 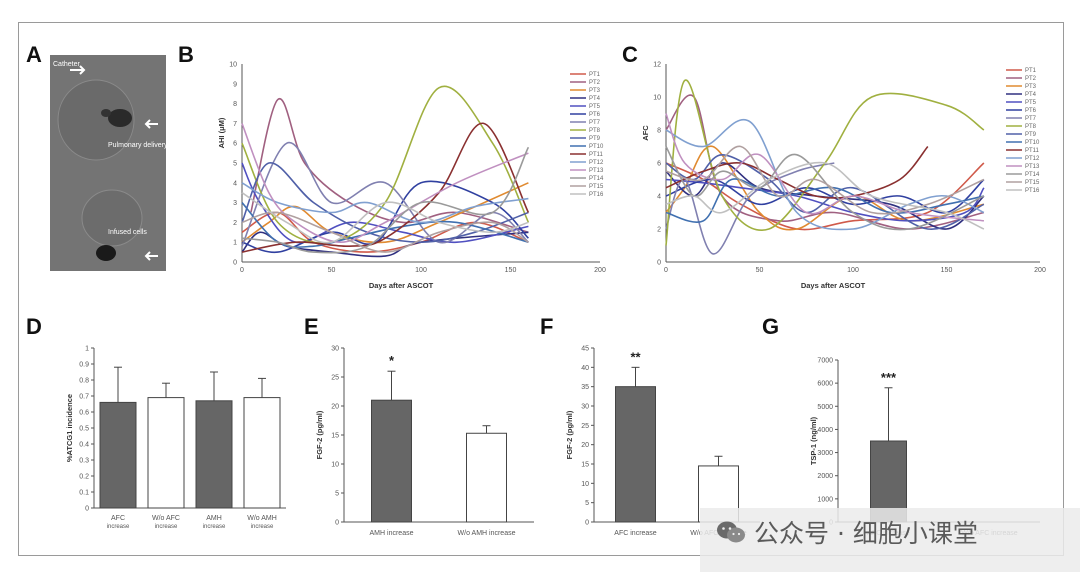 What do you see at coordinates (1031, 135) in the screenshot?
I see `legend-label: PT9` at bounding box center [1031, 135].